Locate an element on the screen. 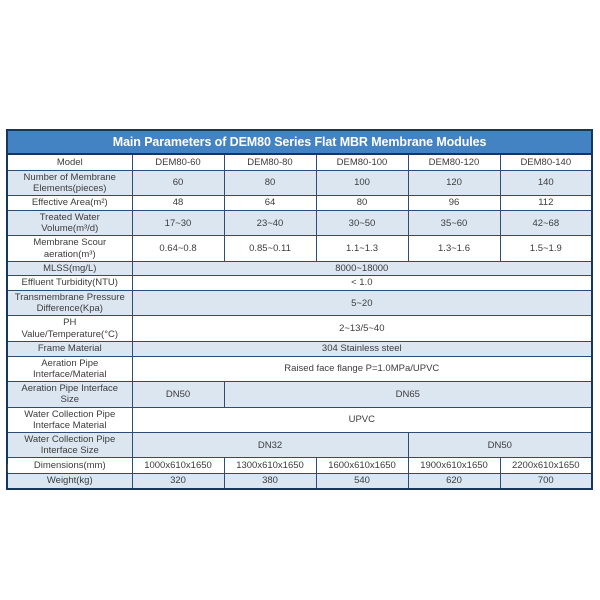  cell-value: DEM80-140 is located at coordinates (546, 162).